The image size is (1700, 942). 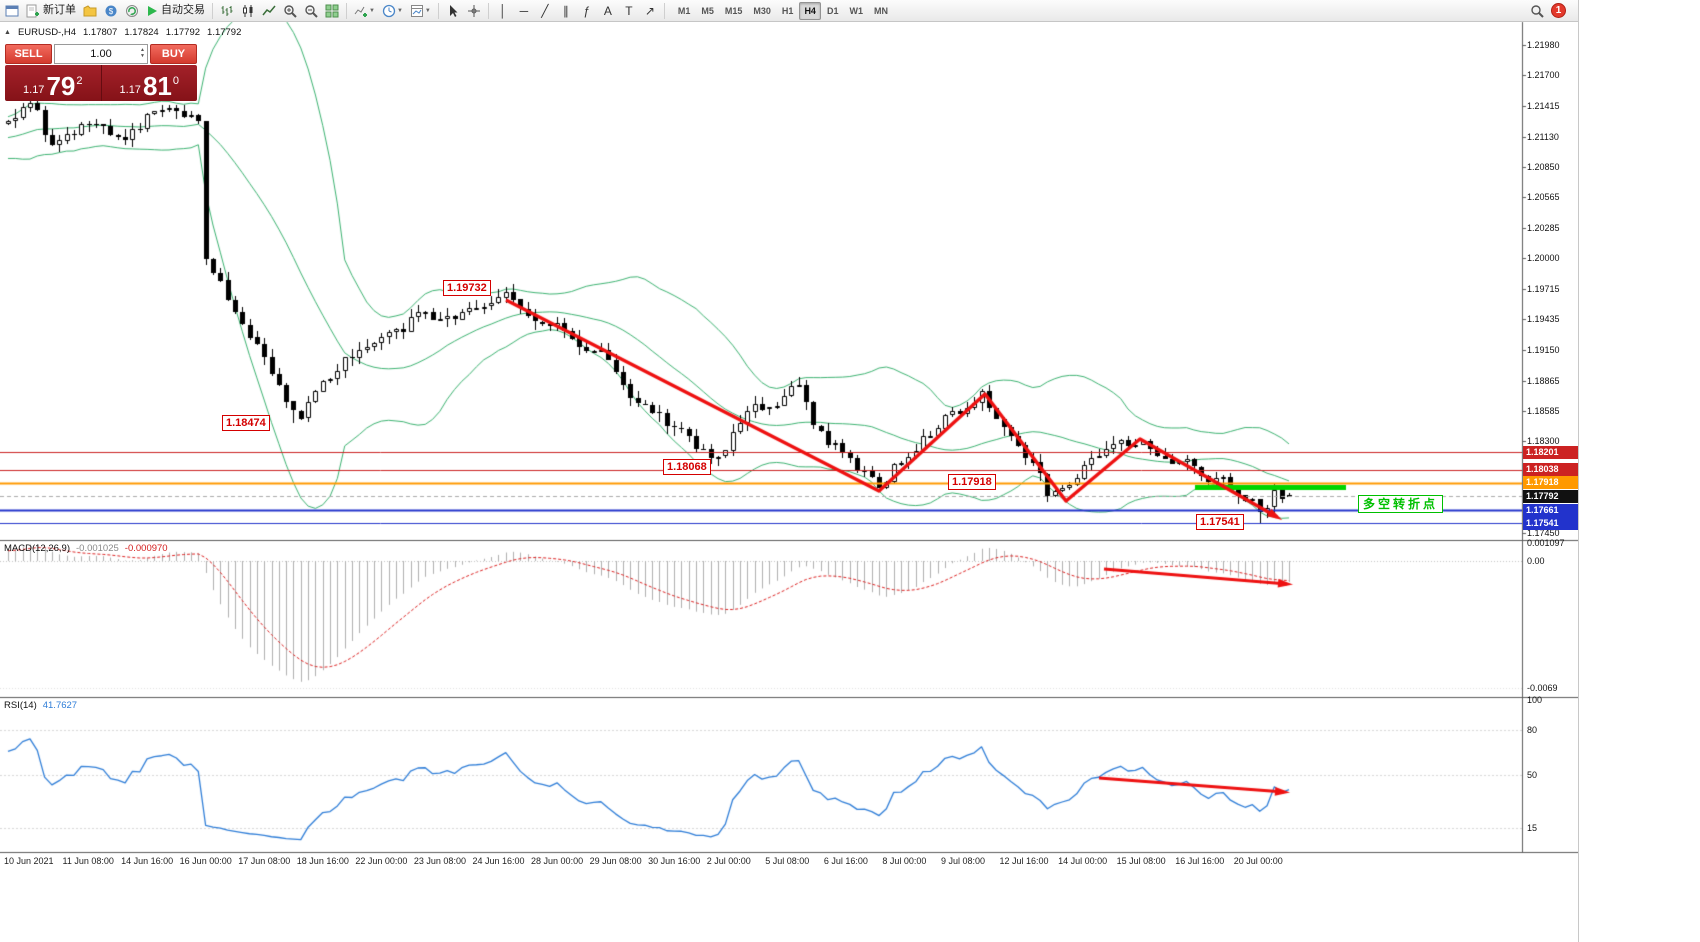 What do you see at coordinates (149, 86) in the screenshot?
I see `buy-price-display: 1.17 81 0` at bounding box center [149, 86].